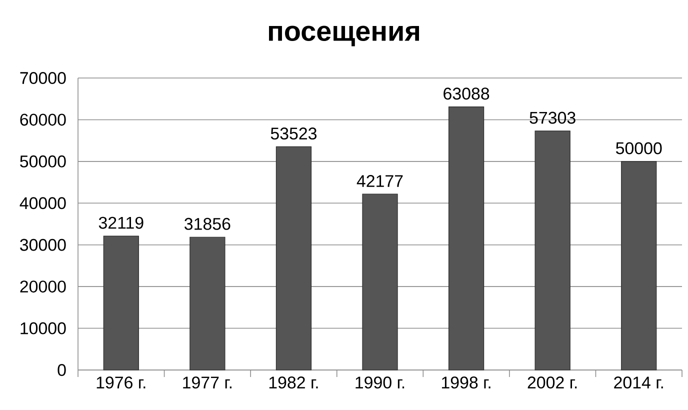 The height and width of the screenshot is (410, 688). What do you see at coordinates (43, 244) in the screenshot?
I see `y-tick-label: 30000` at bounding box center [43, 244].